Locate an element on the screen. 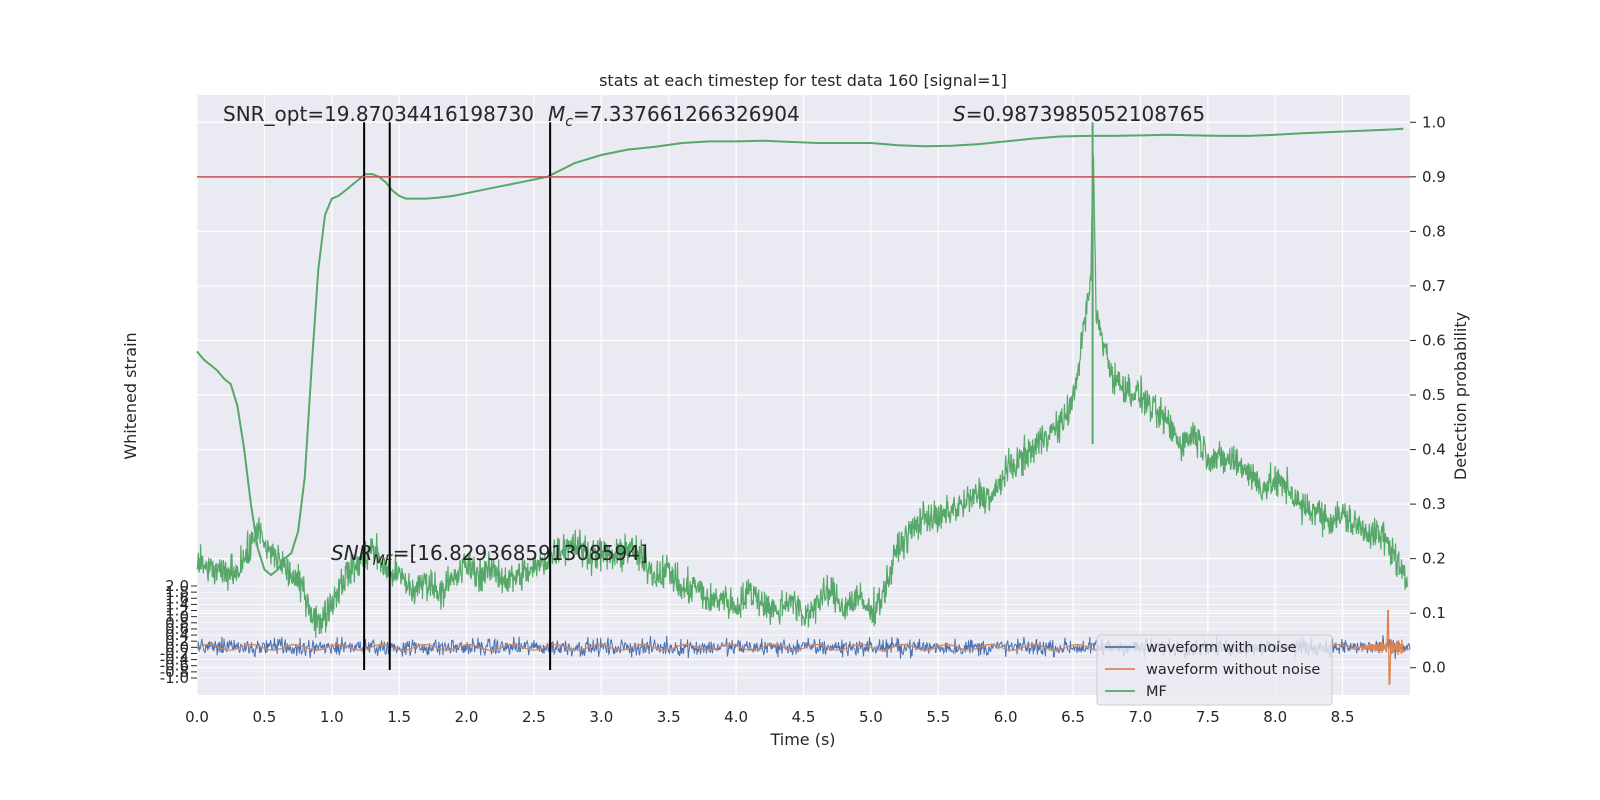 The image size is (1600, 800). left-tick-label: 0.0 is located at coordinates (177, 647).